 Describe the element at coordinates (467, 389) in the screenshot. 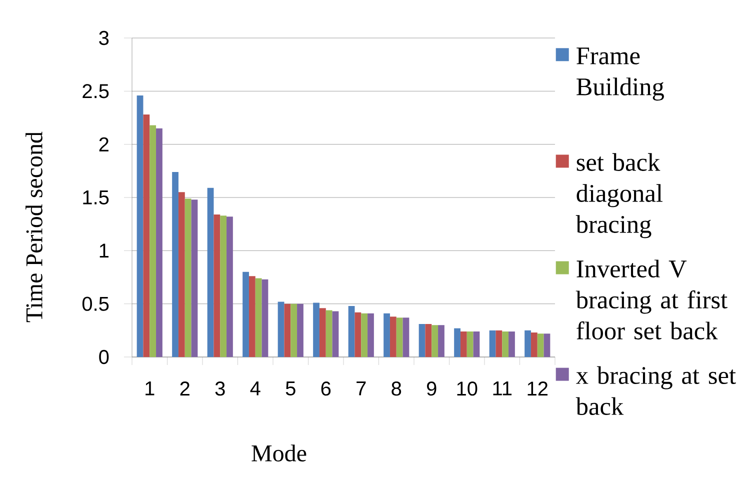

I see `x-tick-label: 10` at that location.